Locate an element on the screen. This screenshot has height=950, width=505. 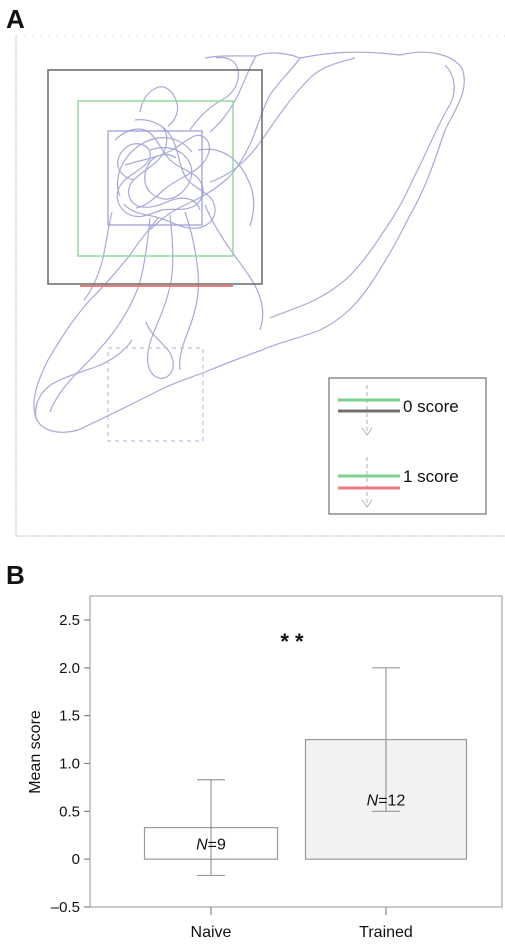
middle-zone-box is located at coordinates (155, 178).